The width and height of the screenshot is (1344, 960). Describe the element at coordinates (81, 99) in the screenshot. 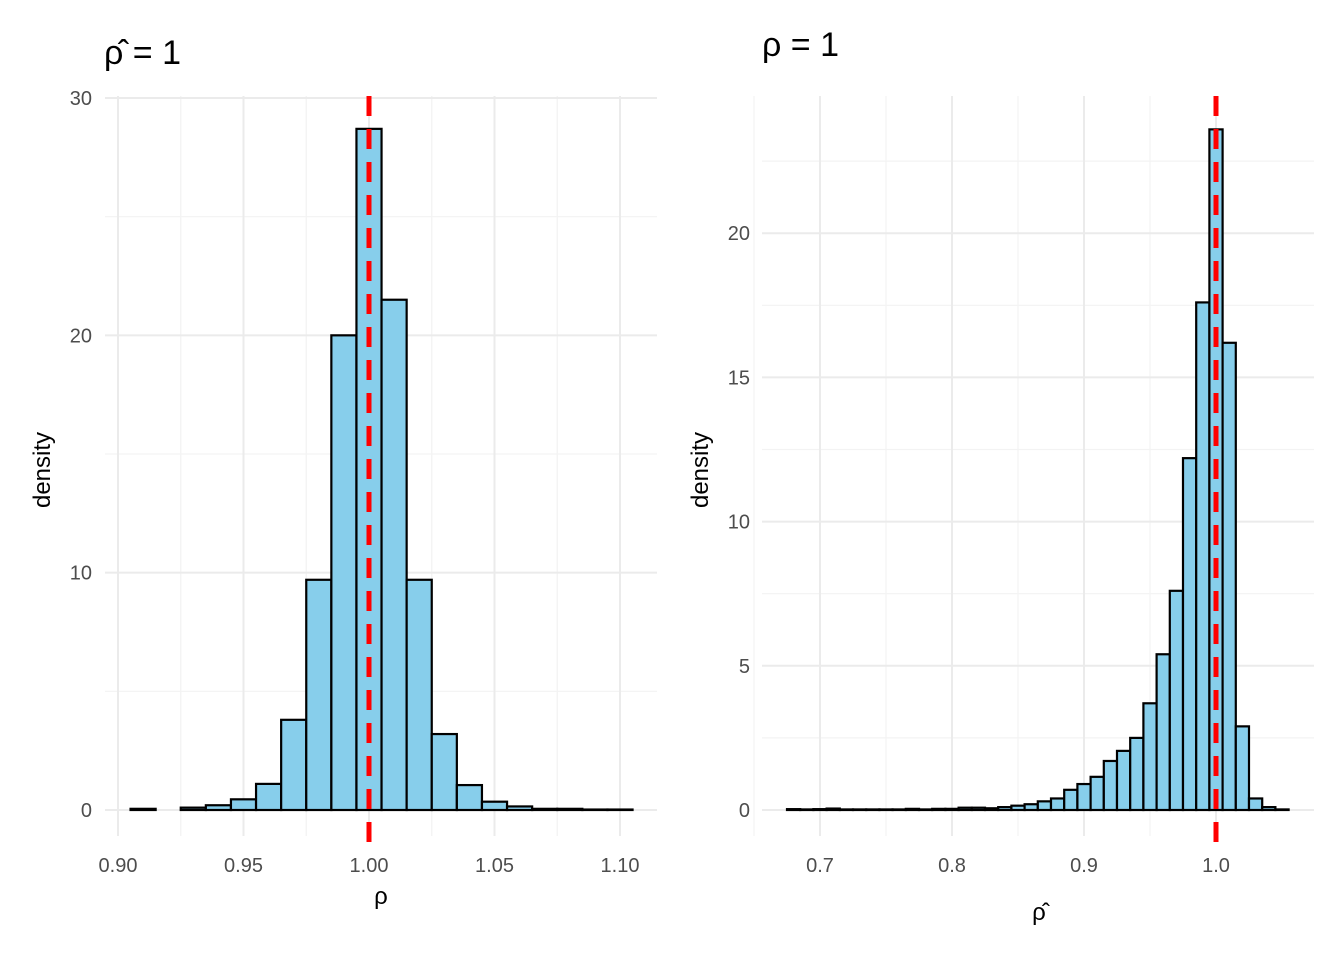

I see `y-tick-label: 30` at that location.